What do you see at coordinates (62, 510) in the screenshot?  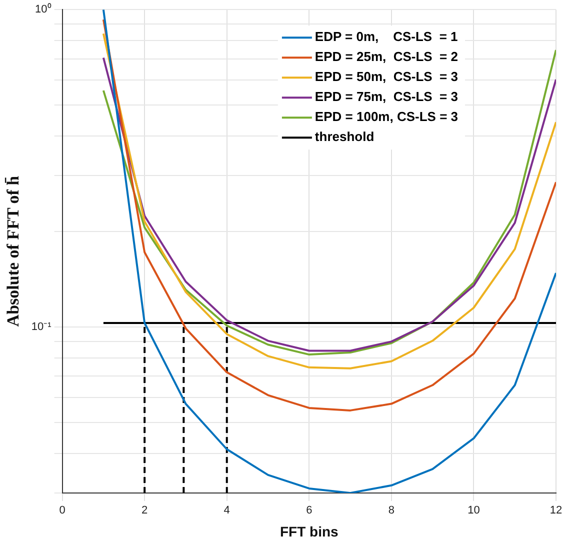 I see `x-tick-label: 0` at bounding box center [62, 510].